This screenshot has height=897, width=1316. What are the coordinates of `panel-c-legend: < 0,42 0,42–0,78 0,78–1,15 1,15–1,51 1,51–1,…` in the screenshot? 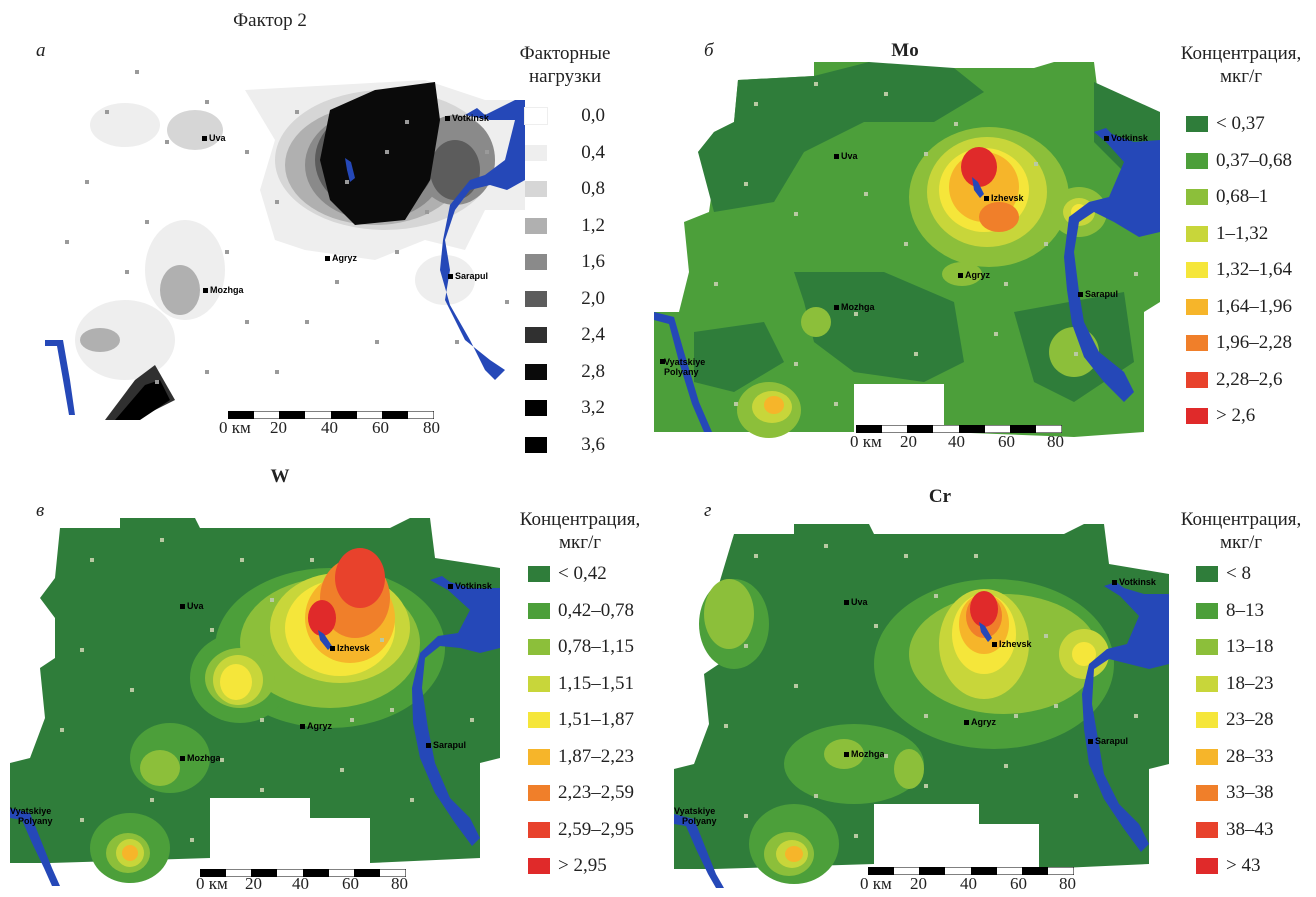 It's located at (581, 720).